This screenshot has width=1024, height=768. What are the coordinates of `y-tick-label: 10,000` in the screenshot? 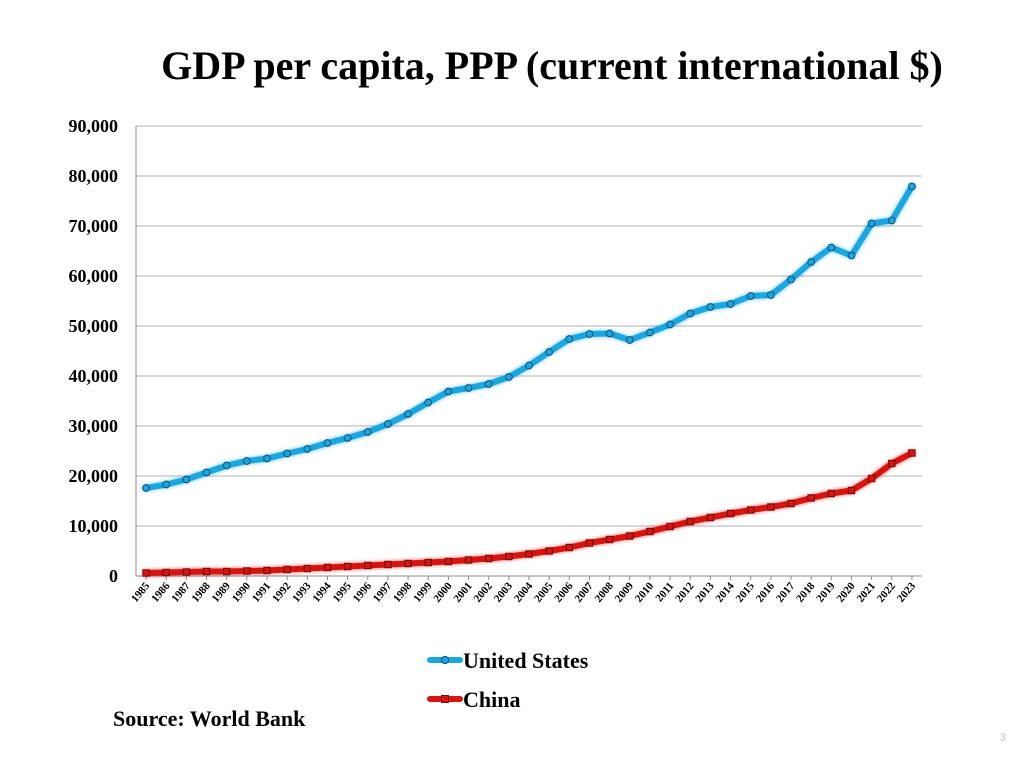 It's located at (94, 526).